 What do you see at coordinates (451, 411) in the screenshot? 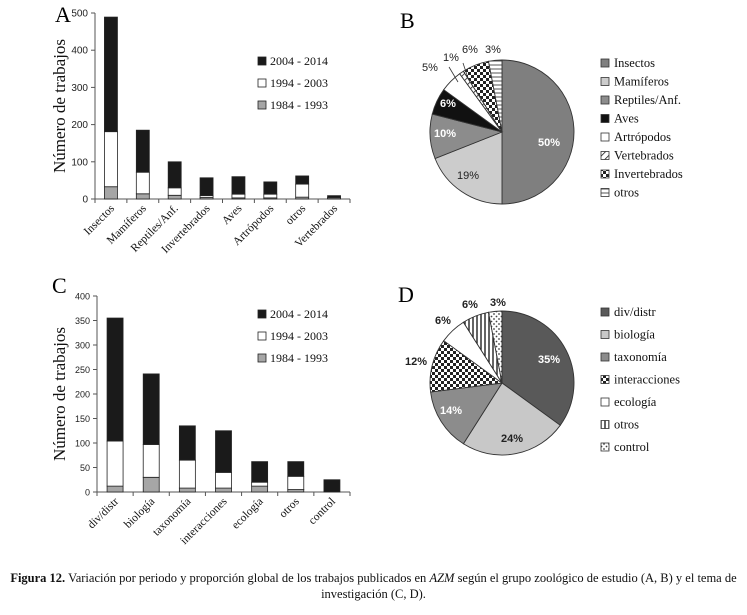
I see `pie-data-label-taxonomia: 14%` at bounding box center [451, 411].